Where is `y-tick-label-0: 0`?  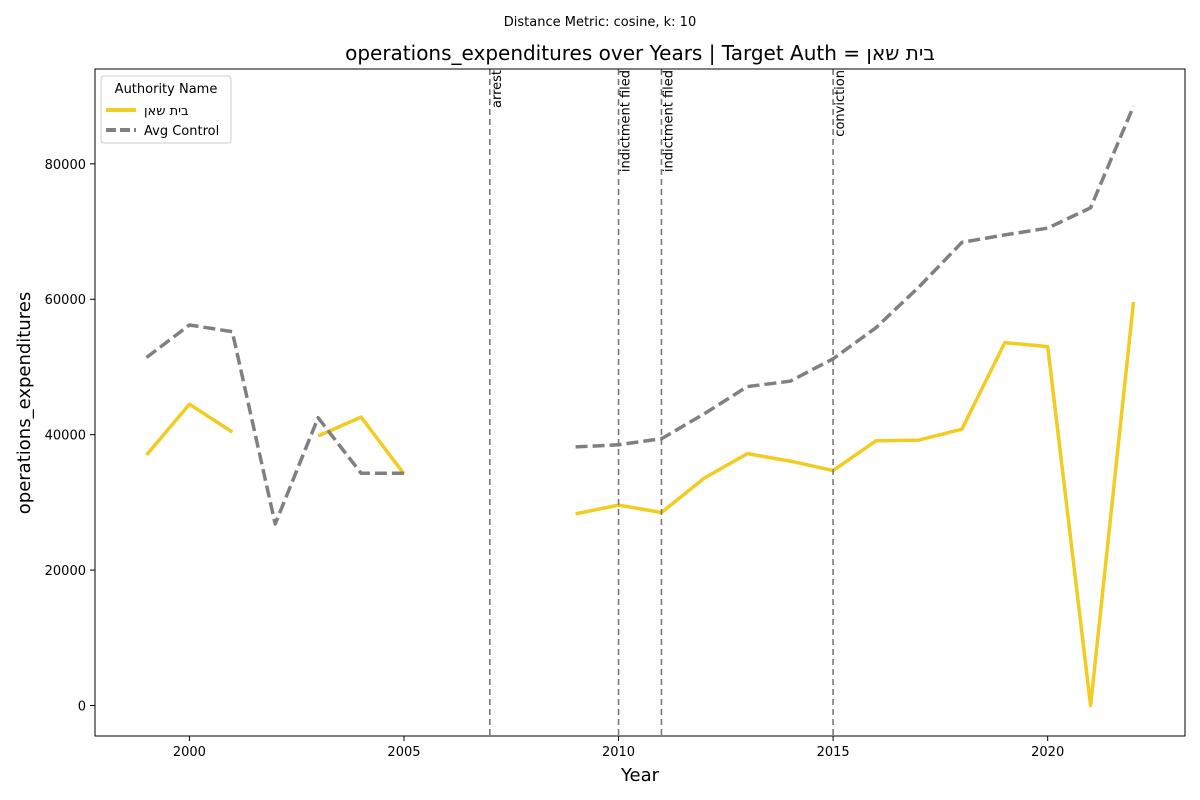 y-tick-label-0: 0 is located at coordinates (82, 707).